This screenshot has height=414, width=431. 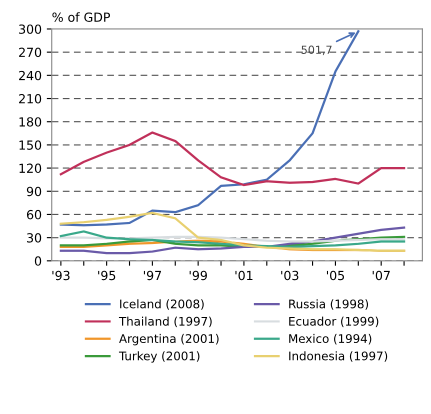 What do you see at coordinates (34, 238) in the screenshot?
I see `y-tick-label: 30` at bounding box center [34, 238].